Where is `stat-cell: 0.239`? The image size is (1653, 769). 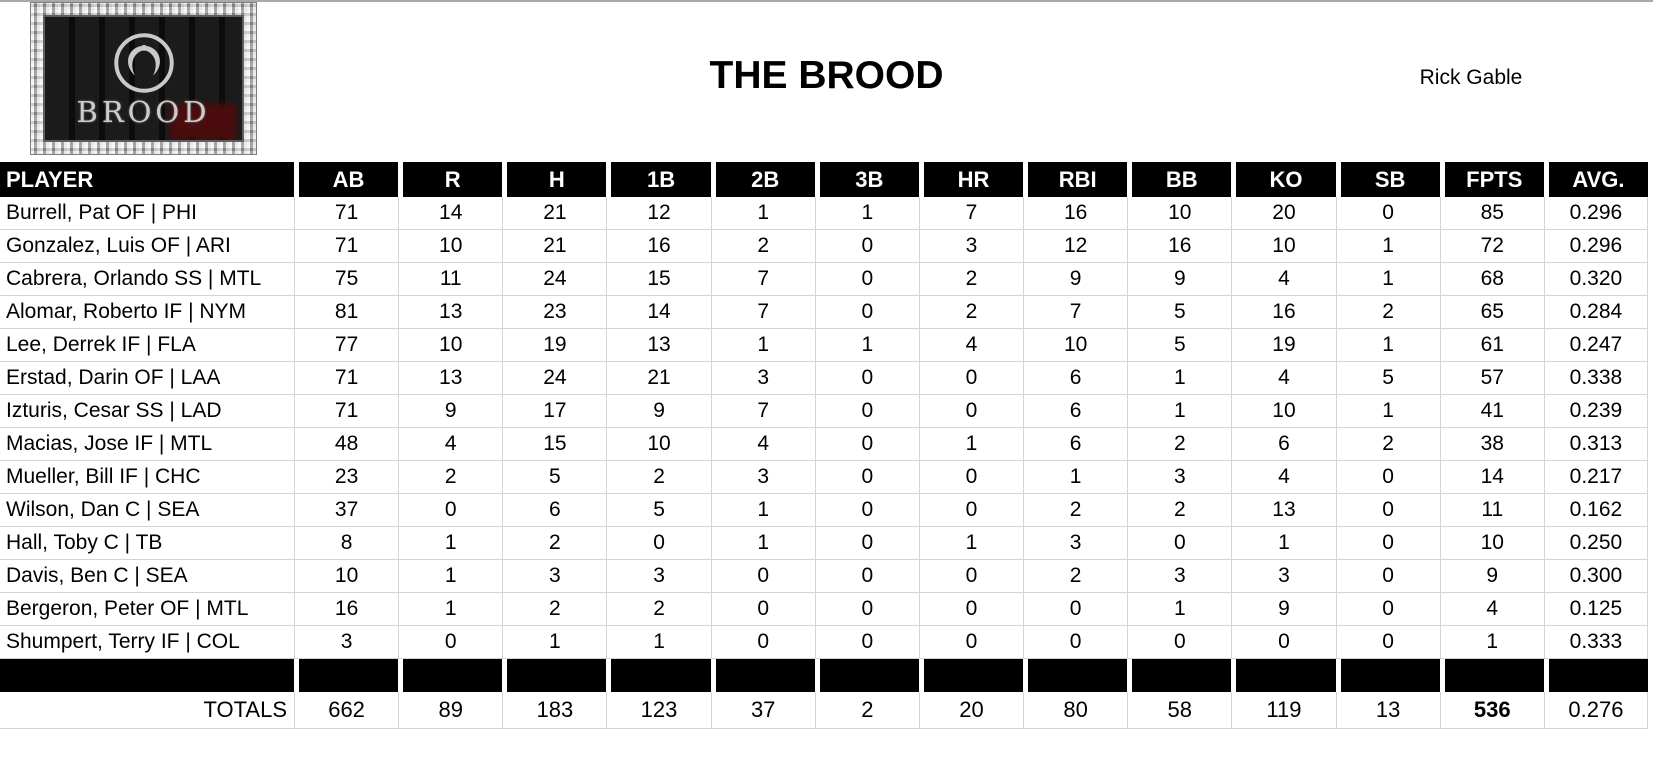
stat-cell: 0.239 is located at coordinates (1595, 411).